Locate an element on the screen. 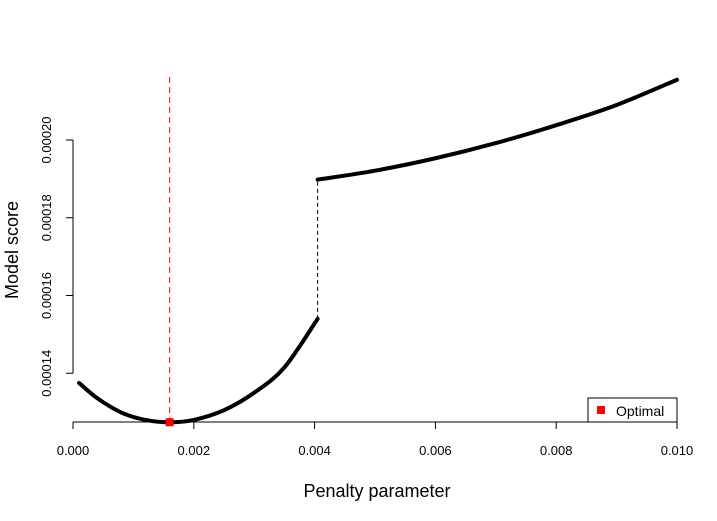 Image resolution: width=717 pixels, height=521 pixels. y-tick-label: 0.00014 is located at coordinates (46, 373).